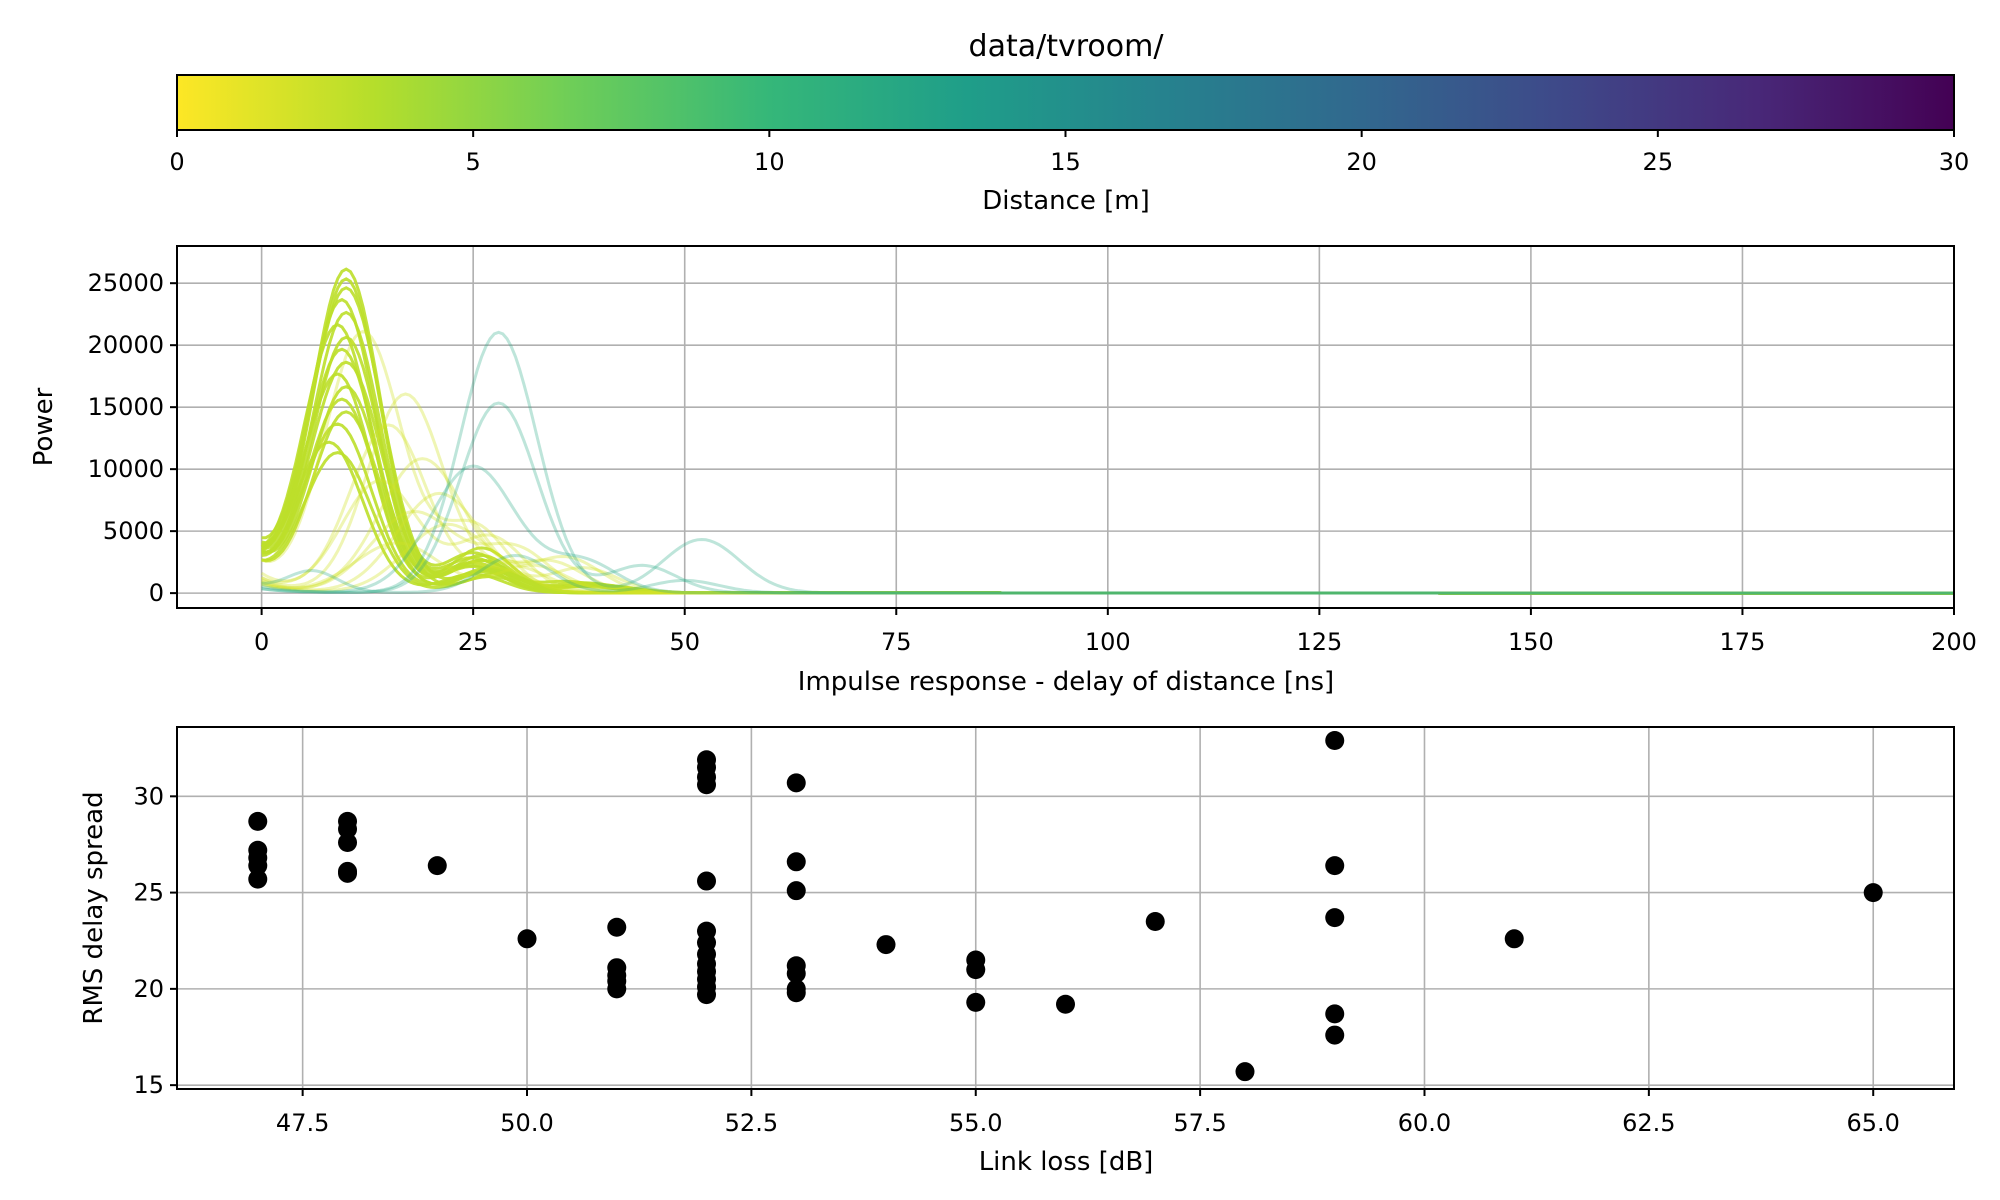 Image resolution: width=2000 pixels, height=1200 pixels. I want to click on impulse-ytick-label: 20000, so click(126, 345).